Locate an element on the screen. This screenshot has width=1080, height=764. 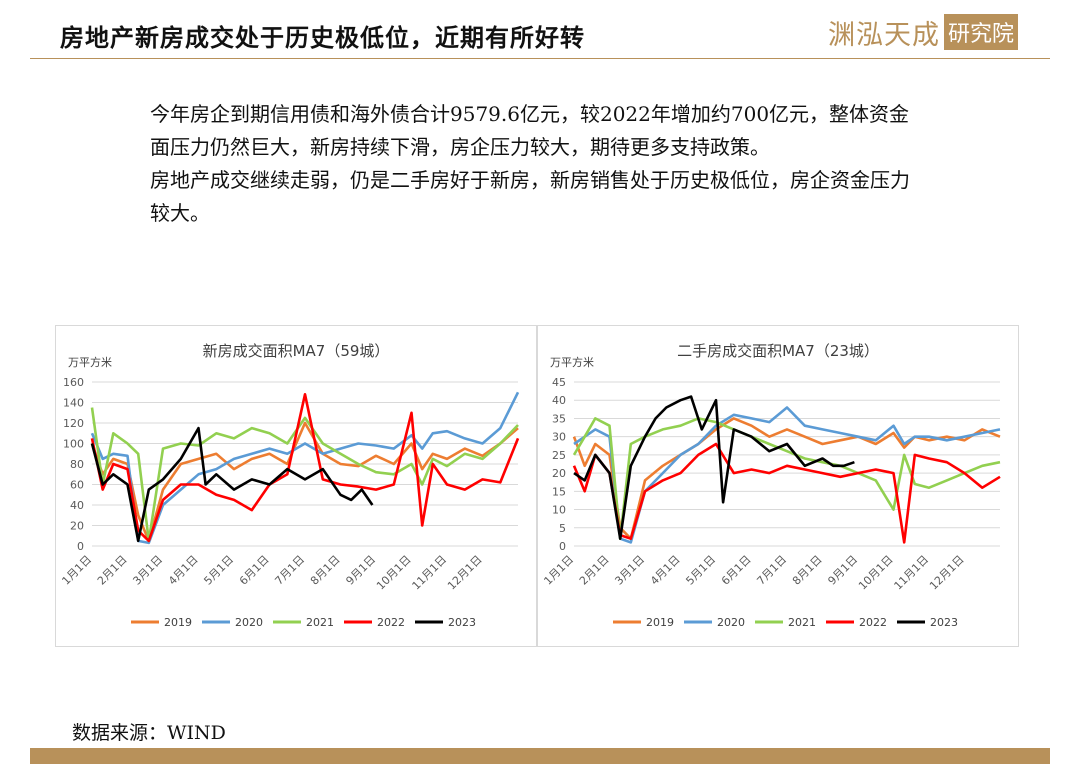
y-tick-label: 100 is located at coordinates (73, 444).